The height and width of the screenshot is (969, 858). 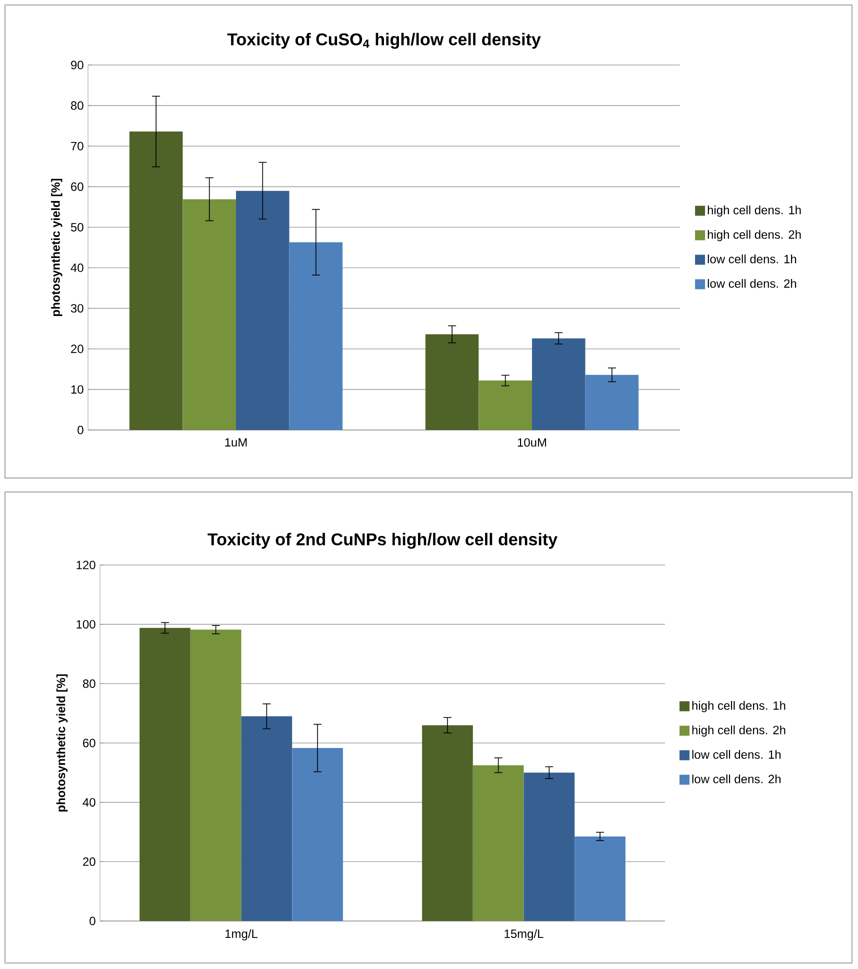 What do you see at coordinates (77, 227) in the screenshot?
I see `y-tick-label: 50` at bounding box center [77, 227].